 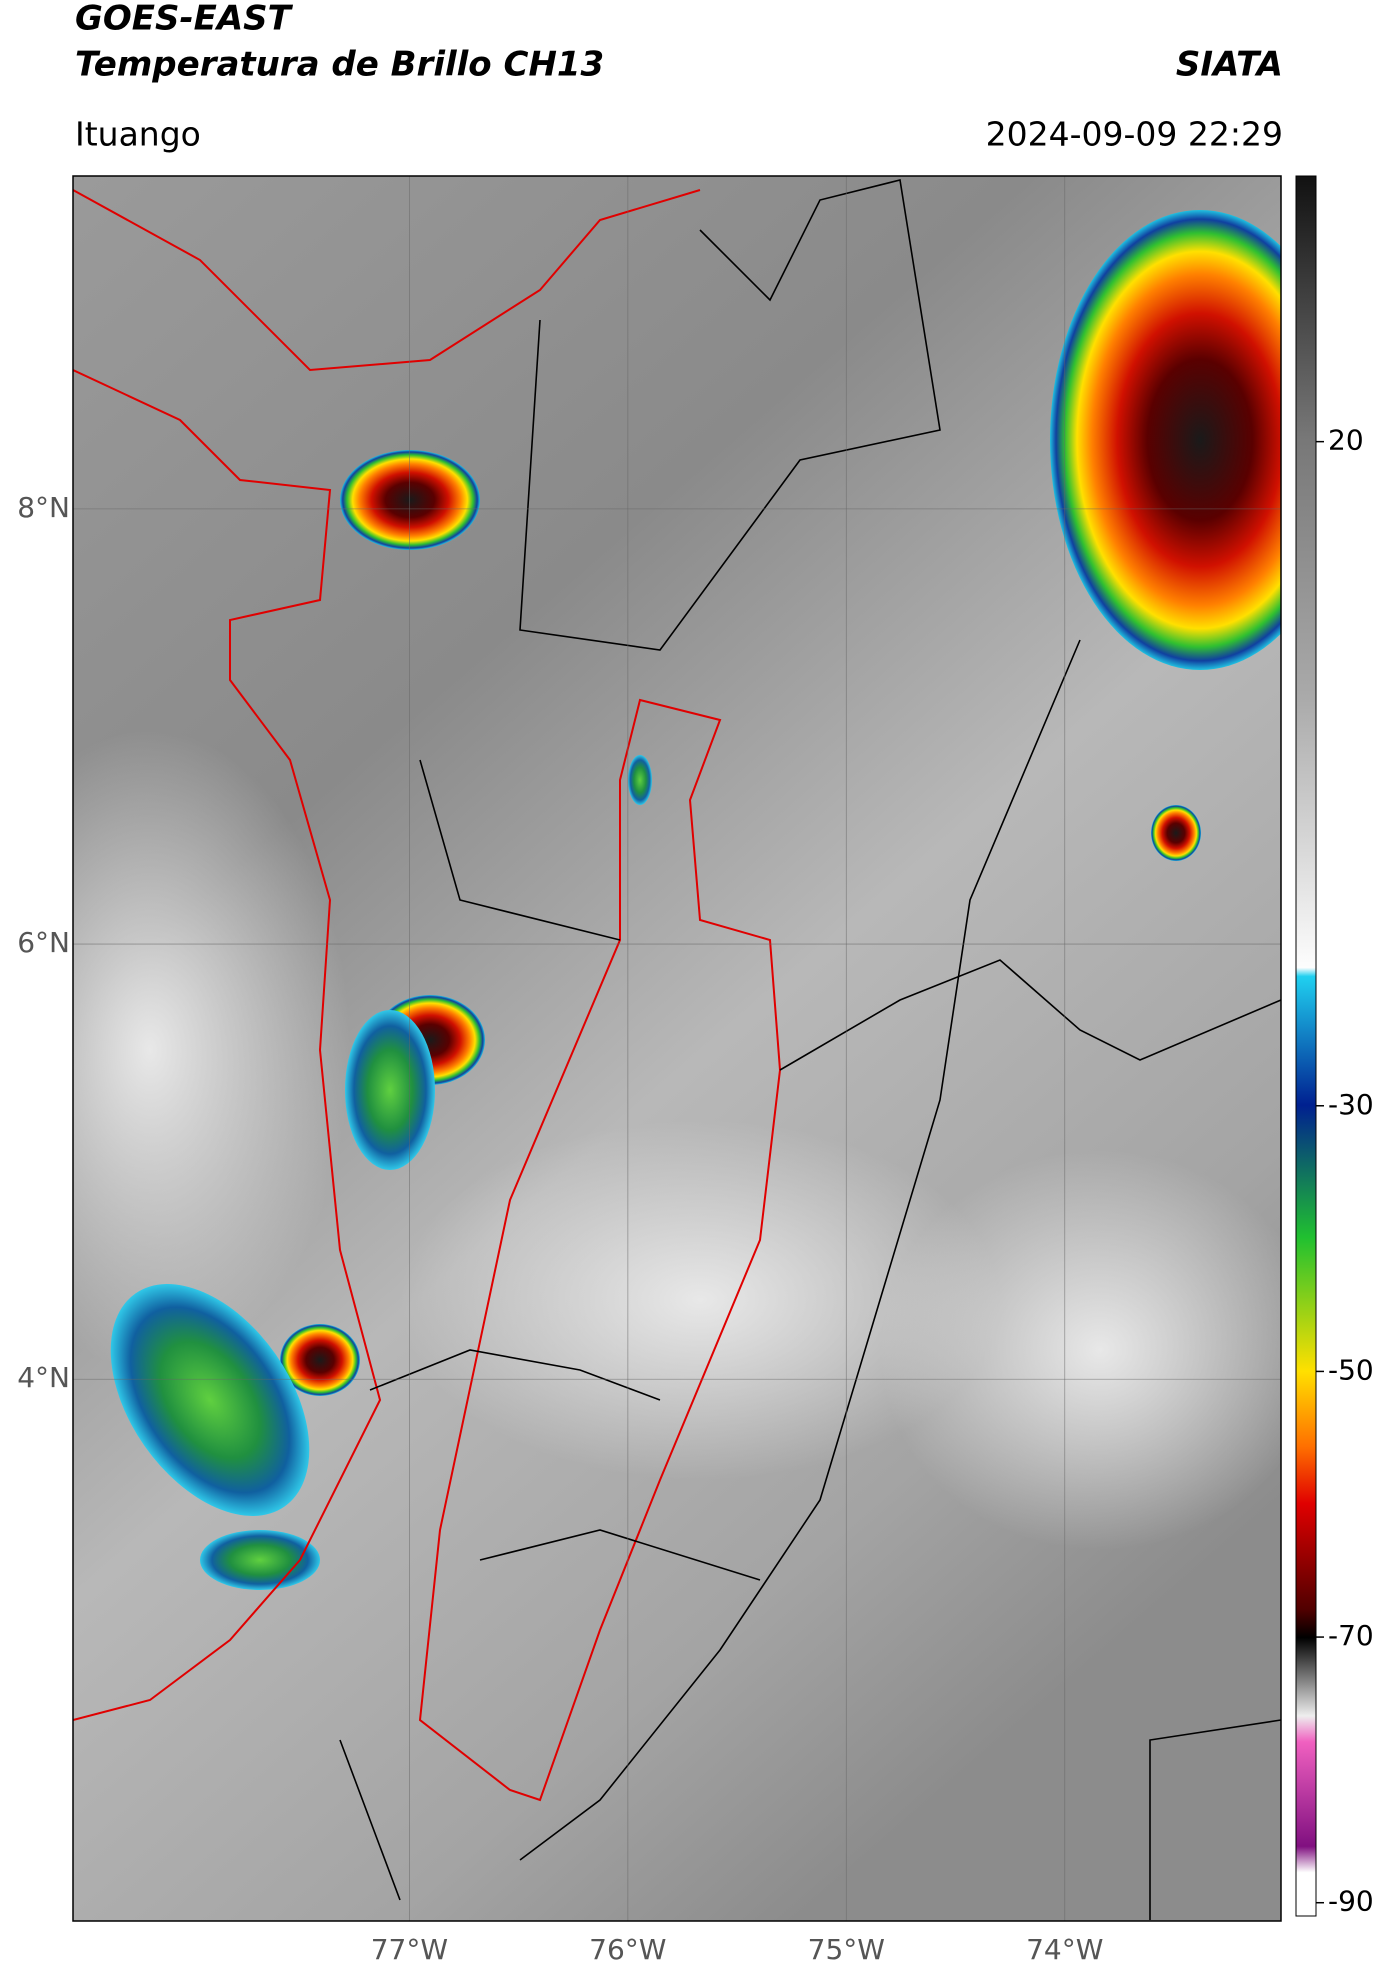 What do you see at coordinates (1351, 1635) in the screenshot?
I see `colorbar-tick-label: -70` at bounding box center [1351, 1635].